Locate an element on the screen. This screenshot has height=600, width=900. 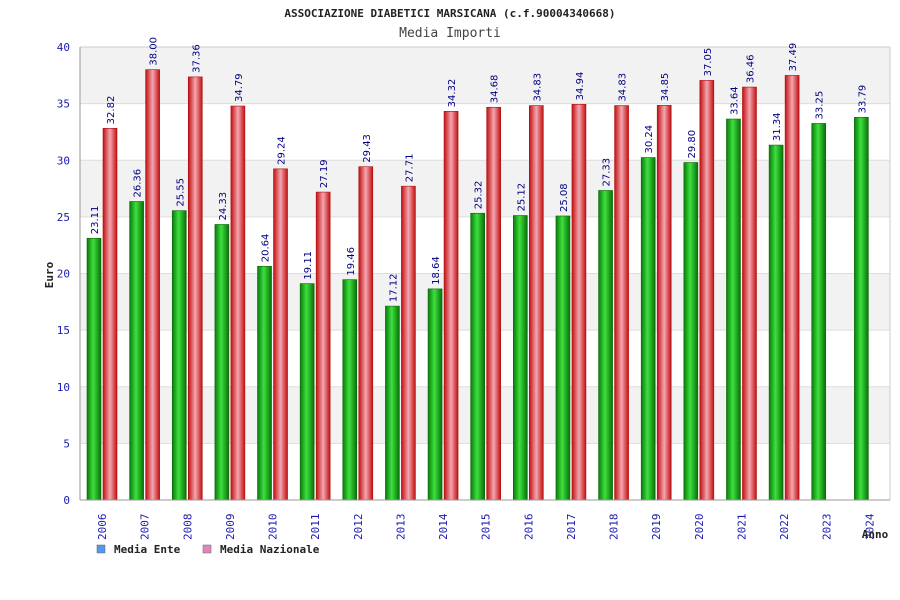
x-tick-label: 2015 is located at coordinates (486, 527).